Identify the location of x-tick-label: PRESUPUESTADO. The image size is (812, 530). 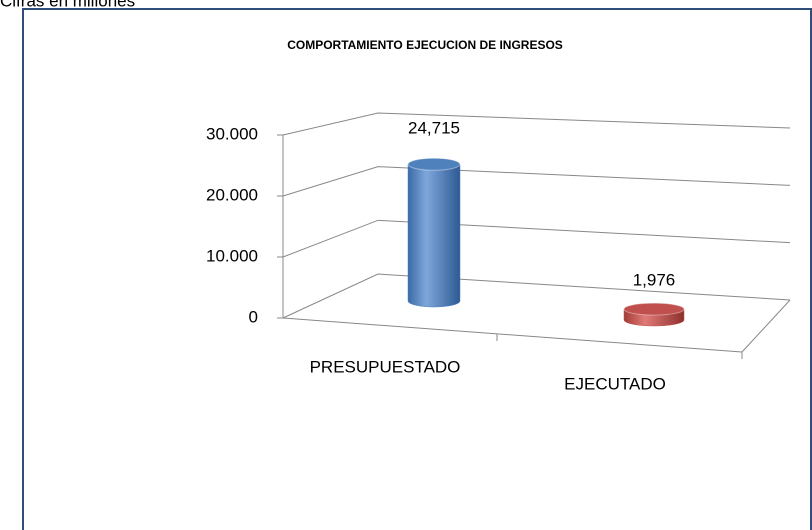
(385, 366).